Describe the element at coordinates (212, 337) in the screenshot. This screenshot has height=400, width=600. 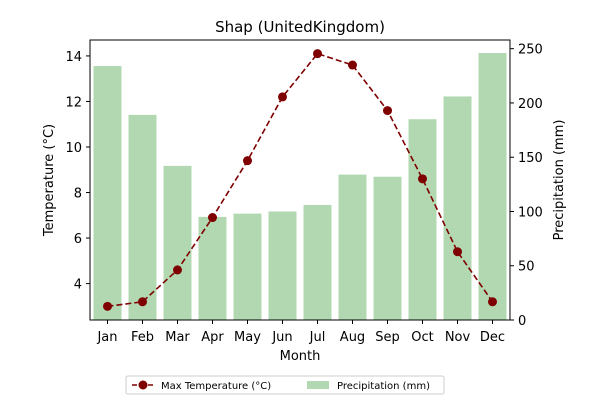
I see `x-tick-label-apr: Apr` at that location.